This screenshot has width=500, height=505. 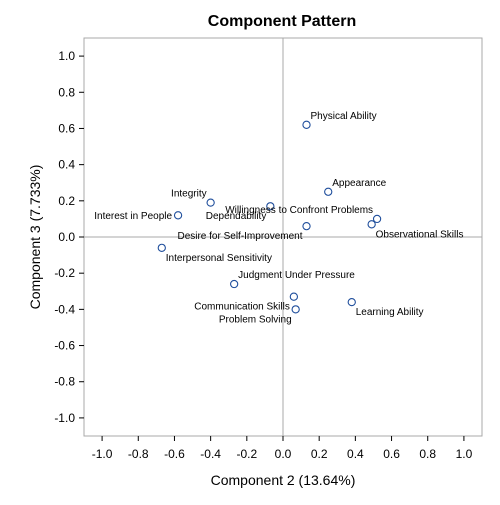 I want to click on point-label: Judgment Under Pressure, so click(x=296, y=275).